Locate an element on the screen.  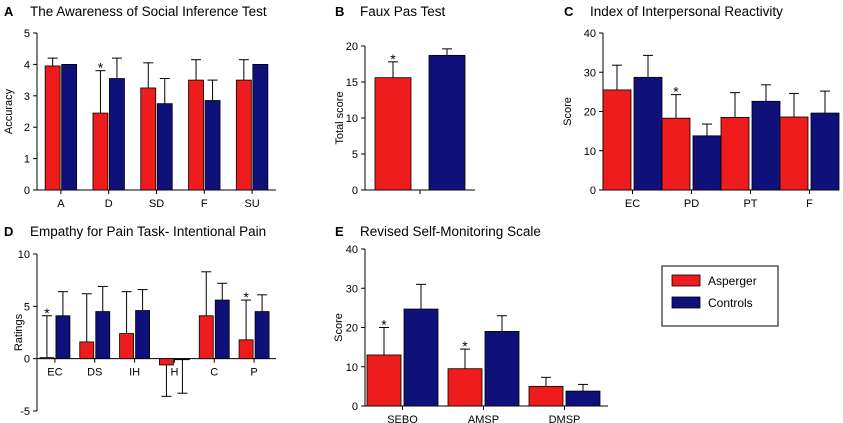
panel-title: Faux Pas Test is located at coordinates (403, 11).